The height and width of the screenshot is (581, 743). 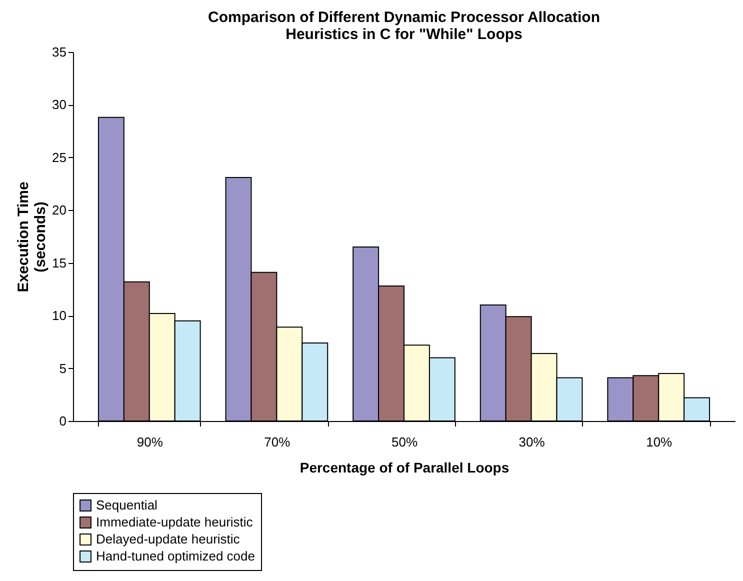 I want to click on y-tick-label: 15, so click(x=59, y=262).